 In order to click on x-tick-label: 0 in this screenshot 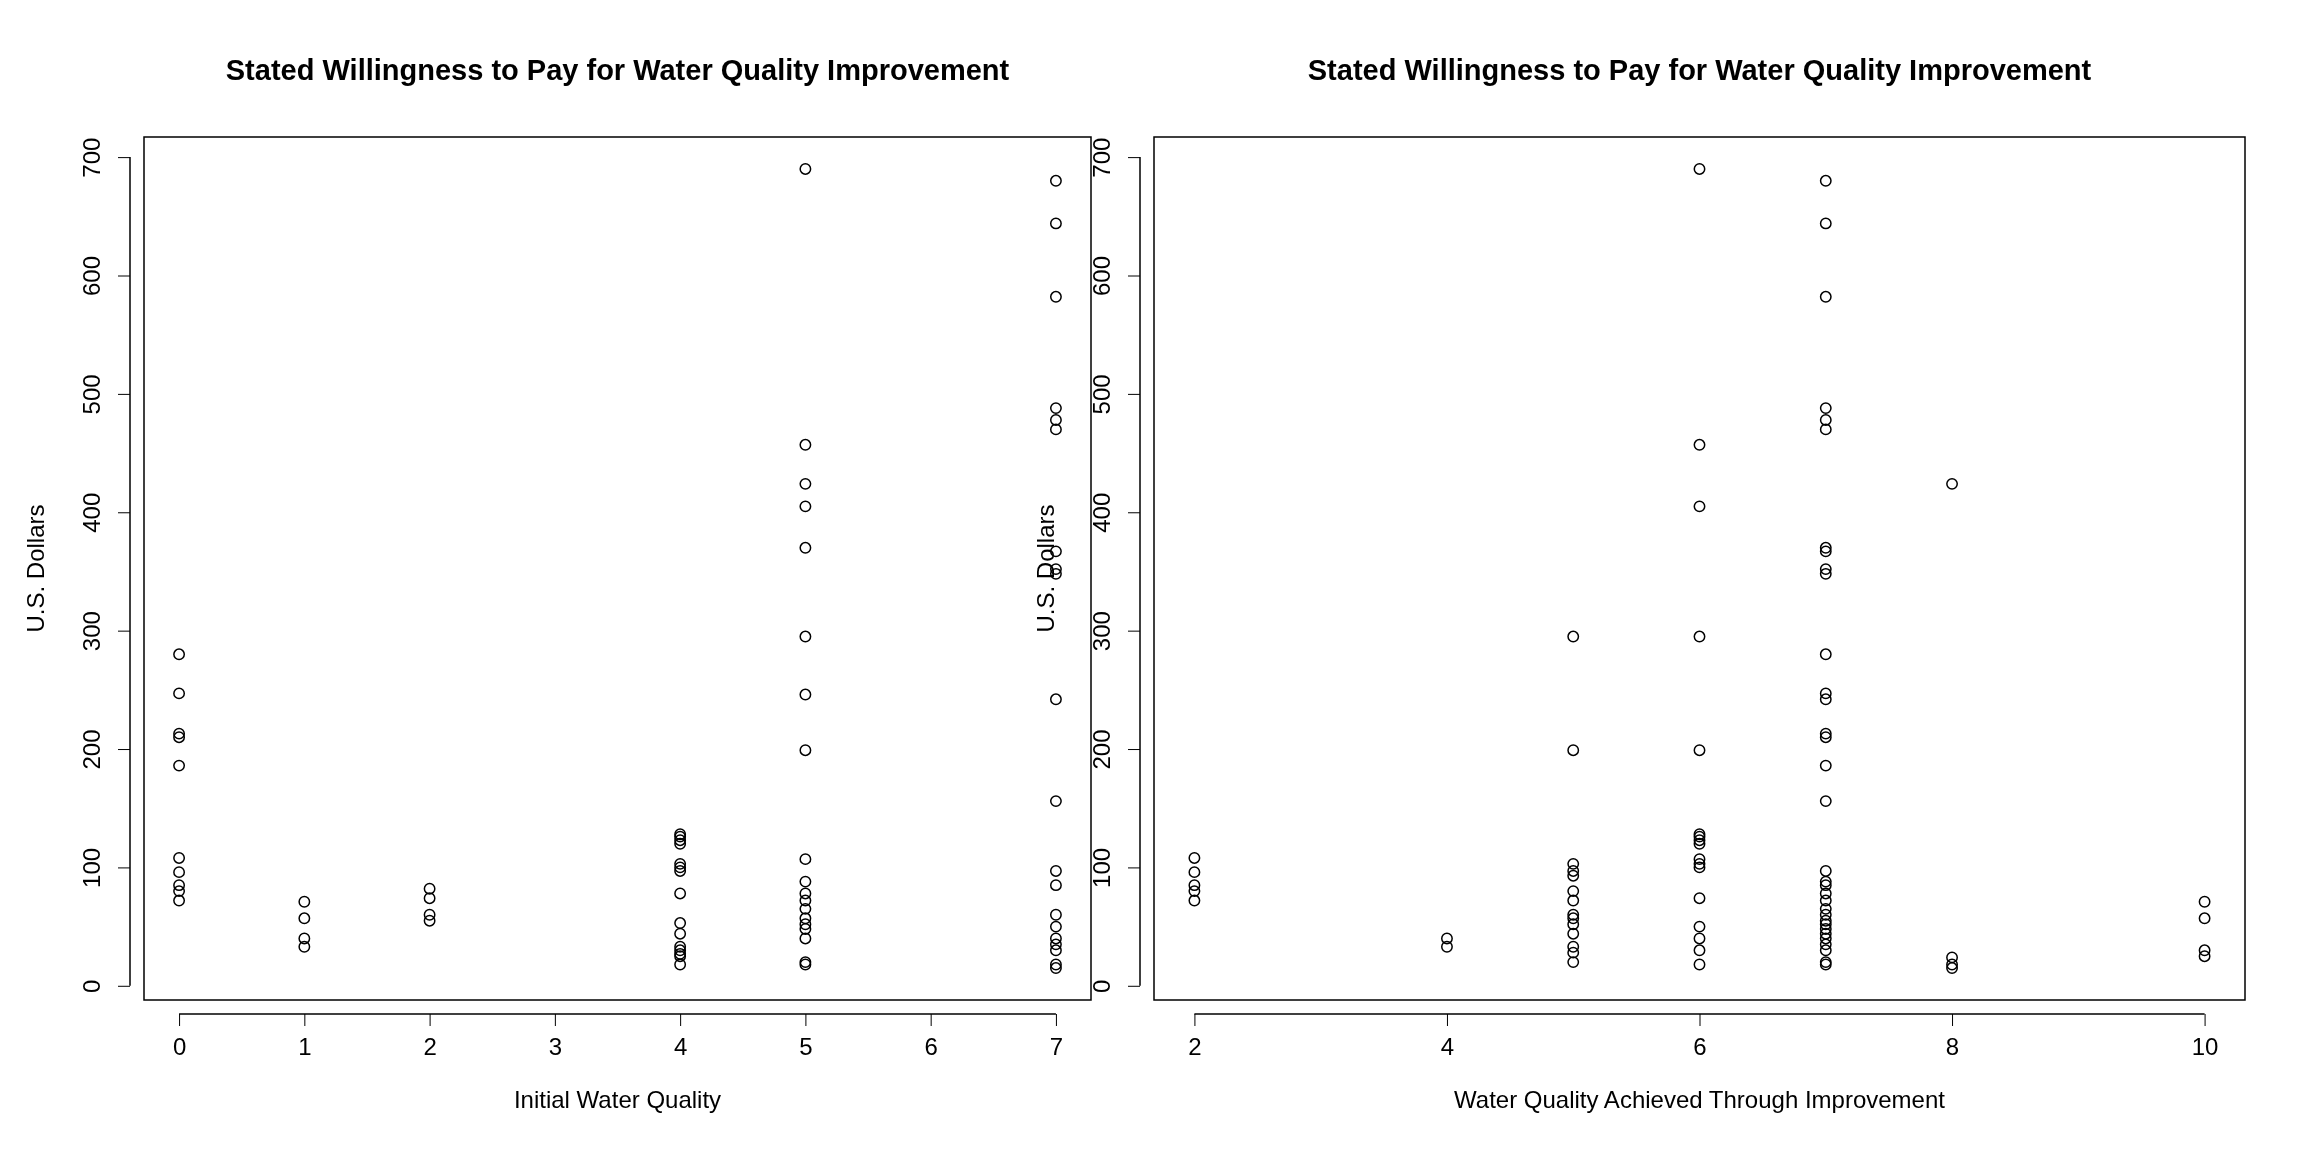, I will do `click(179, 1047)`.